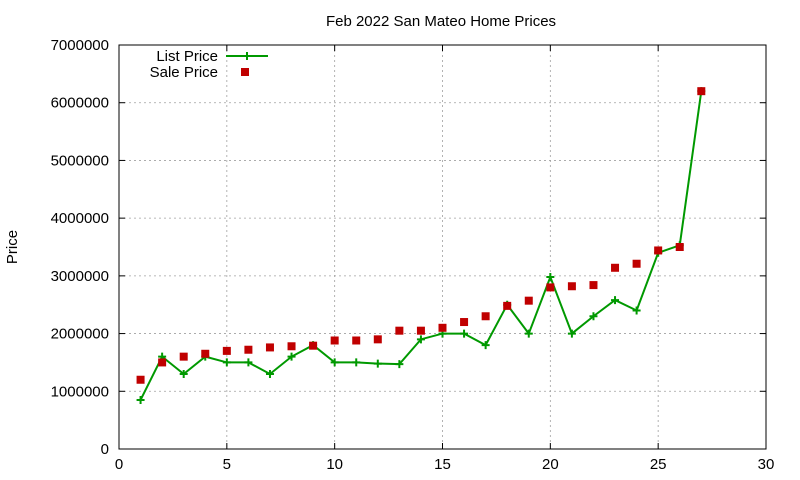  I want to click on x-tick-label: 20, so click(550, 464).